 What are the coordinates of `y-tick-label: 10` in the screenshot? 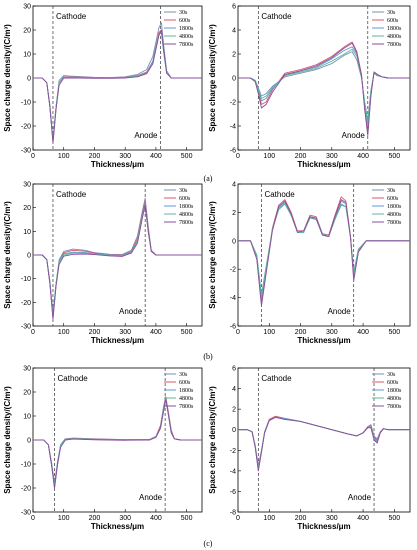 It's located at (27, 55).